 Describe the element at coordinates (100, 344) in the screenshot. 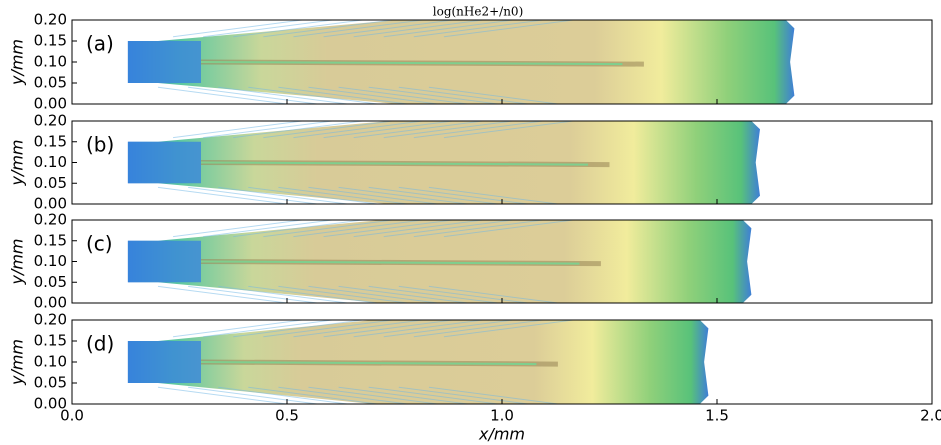

I see `panel-label: (d)` at that location.